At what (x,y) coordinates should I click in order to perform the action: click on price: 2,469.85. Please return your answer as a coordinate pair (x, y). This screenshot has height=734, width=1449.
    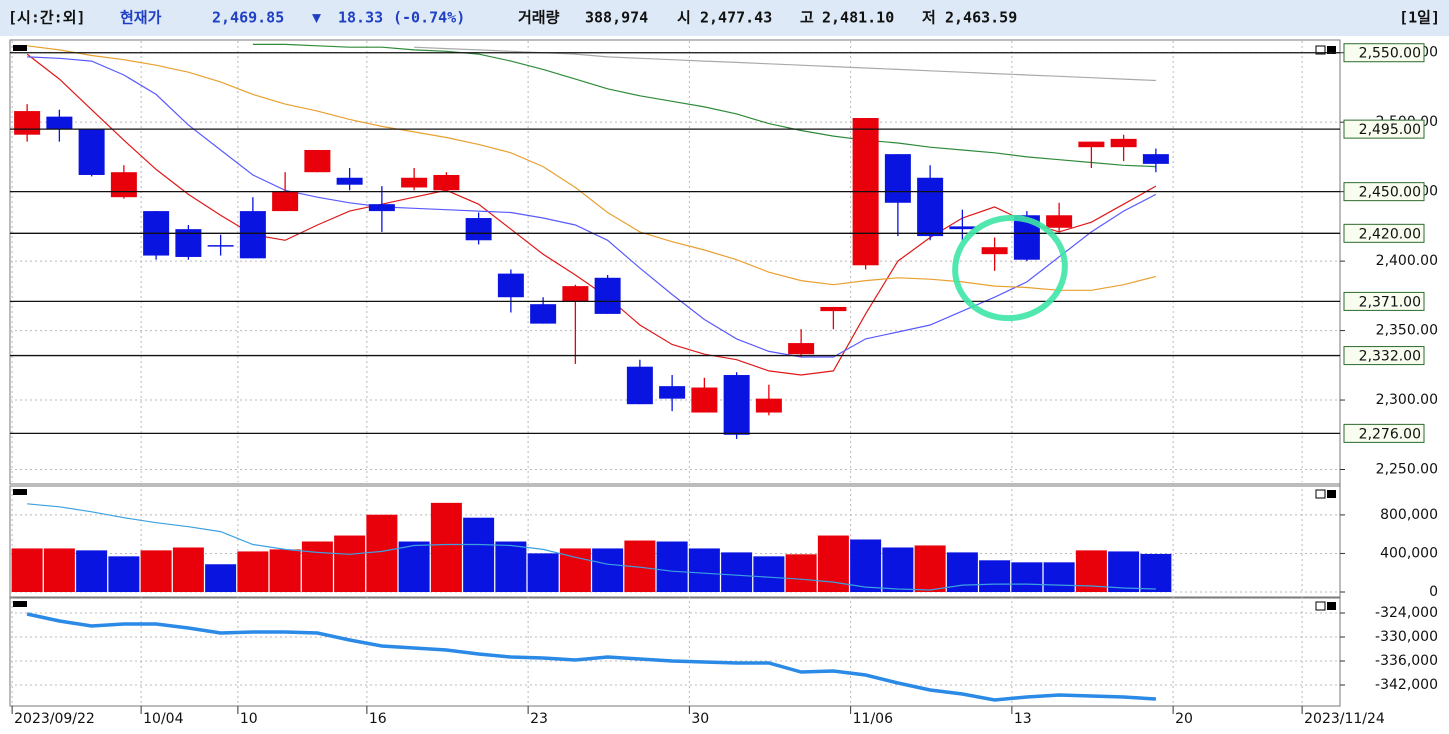
    Looking at the image, I should click on (248, 18).